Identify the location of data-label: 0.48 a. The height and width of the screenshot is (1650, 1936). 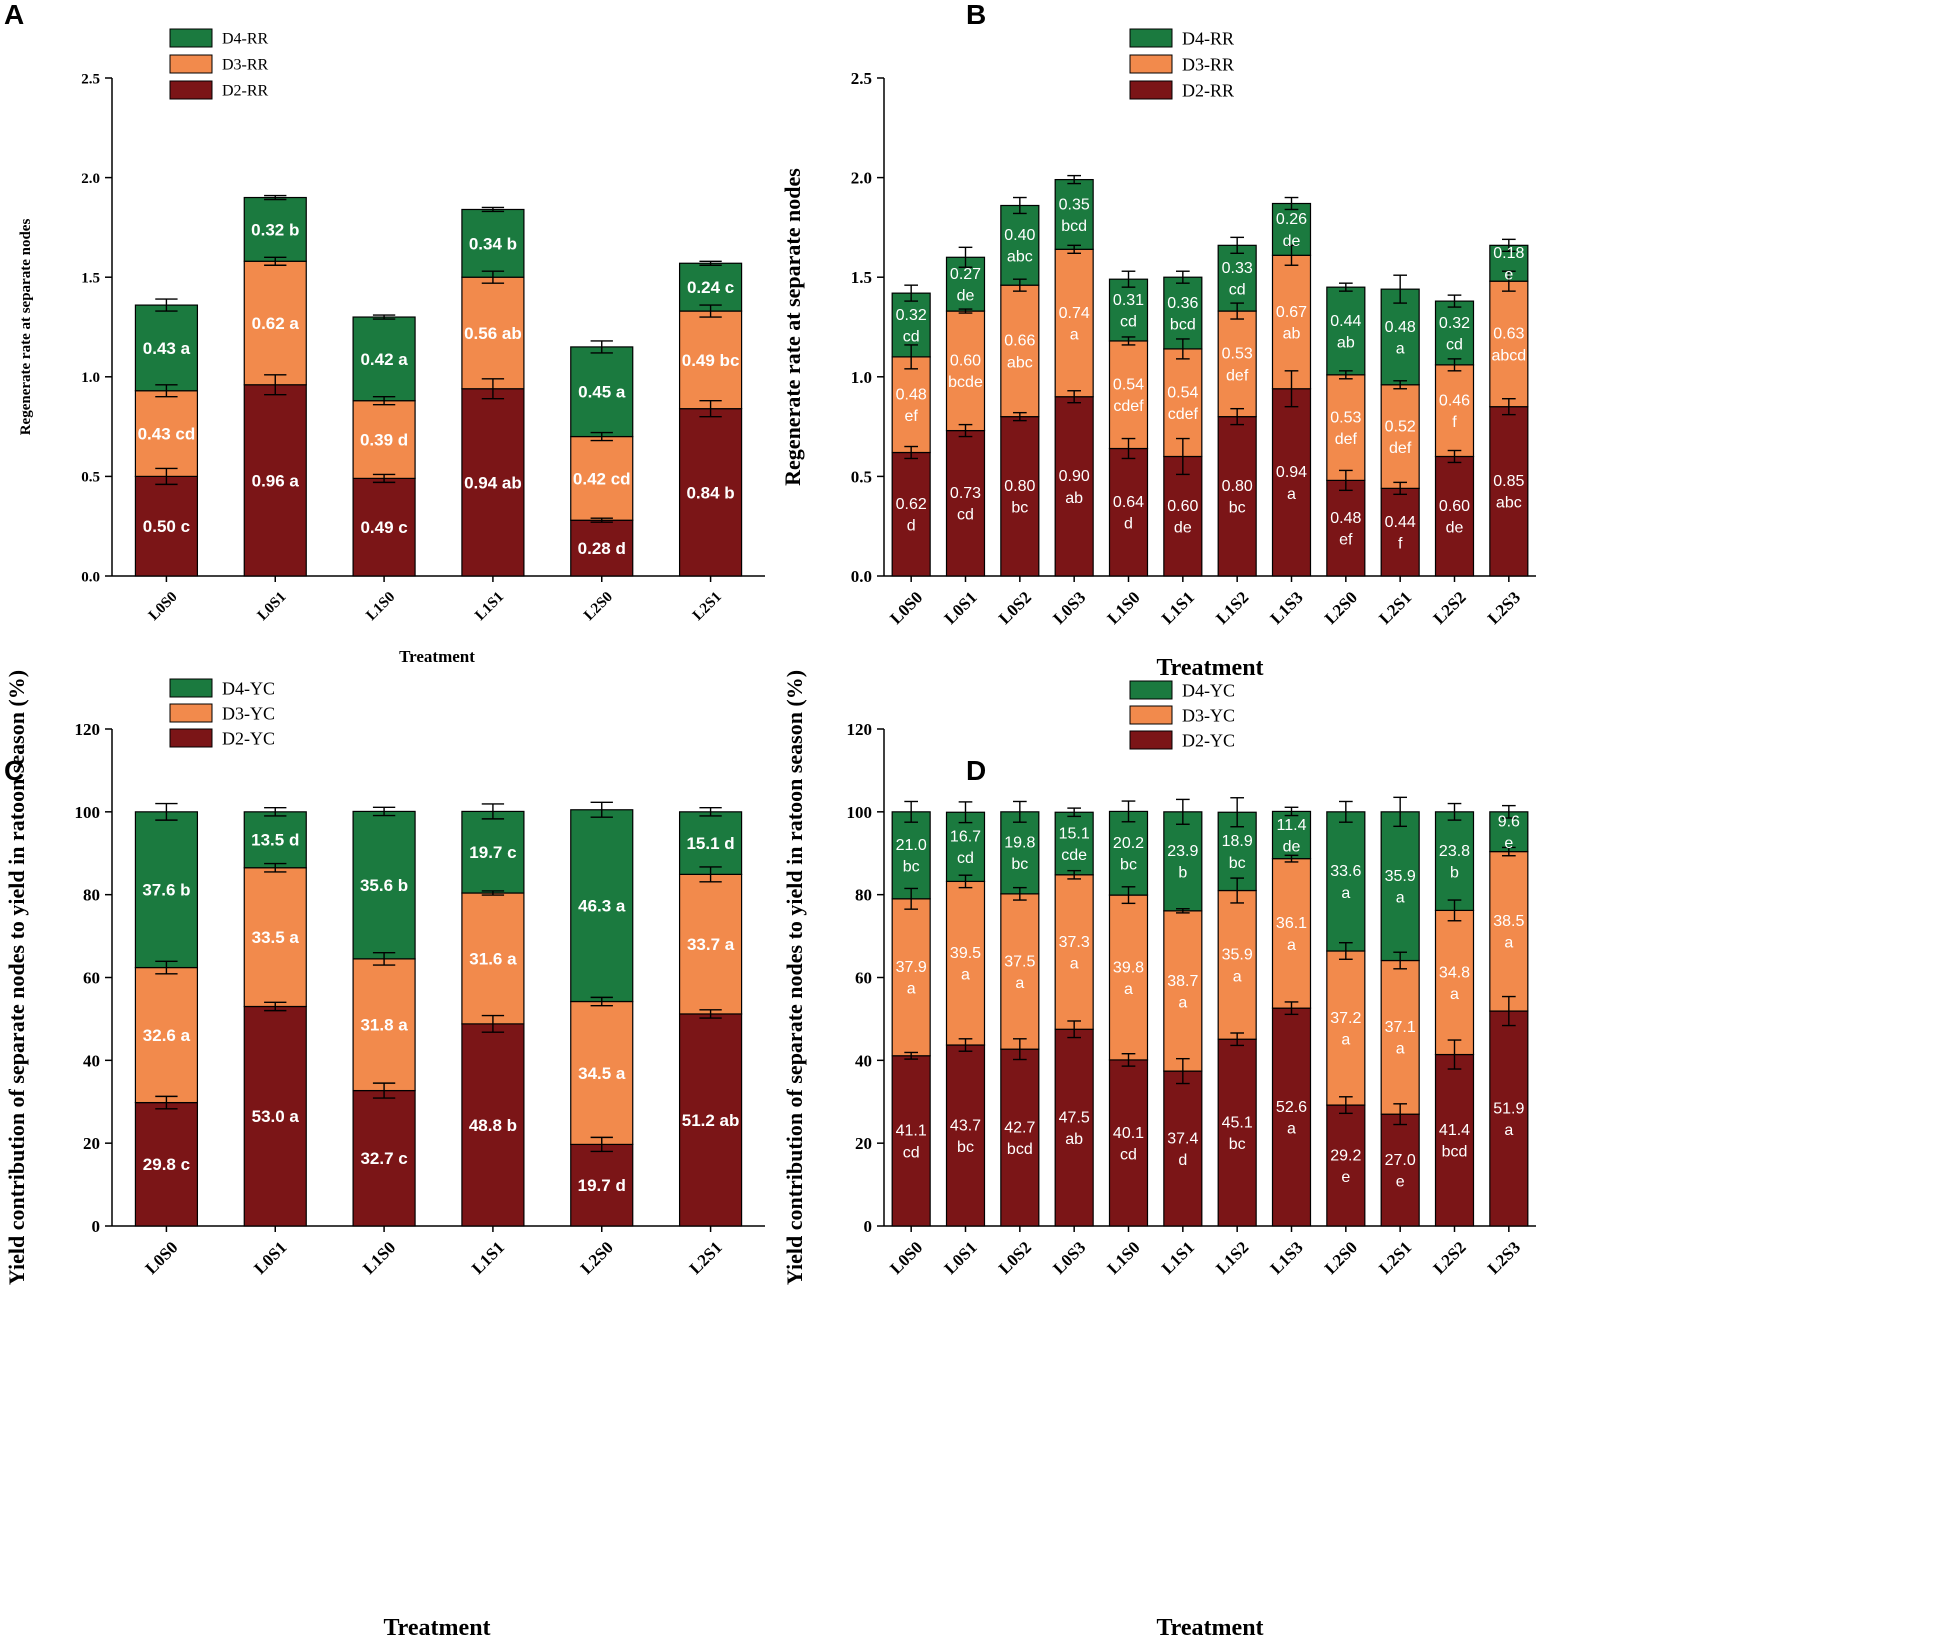
(1400, 338).